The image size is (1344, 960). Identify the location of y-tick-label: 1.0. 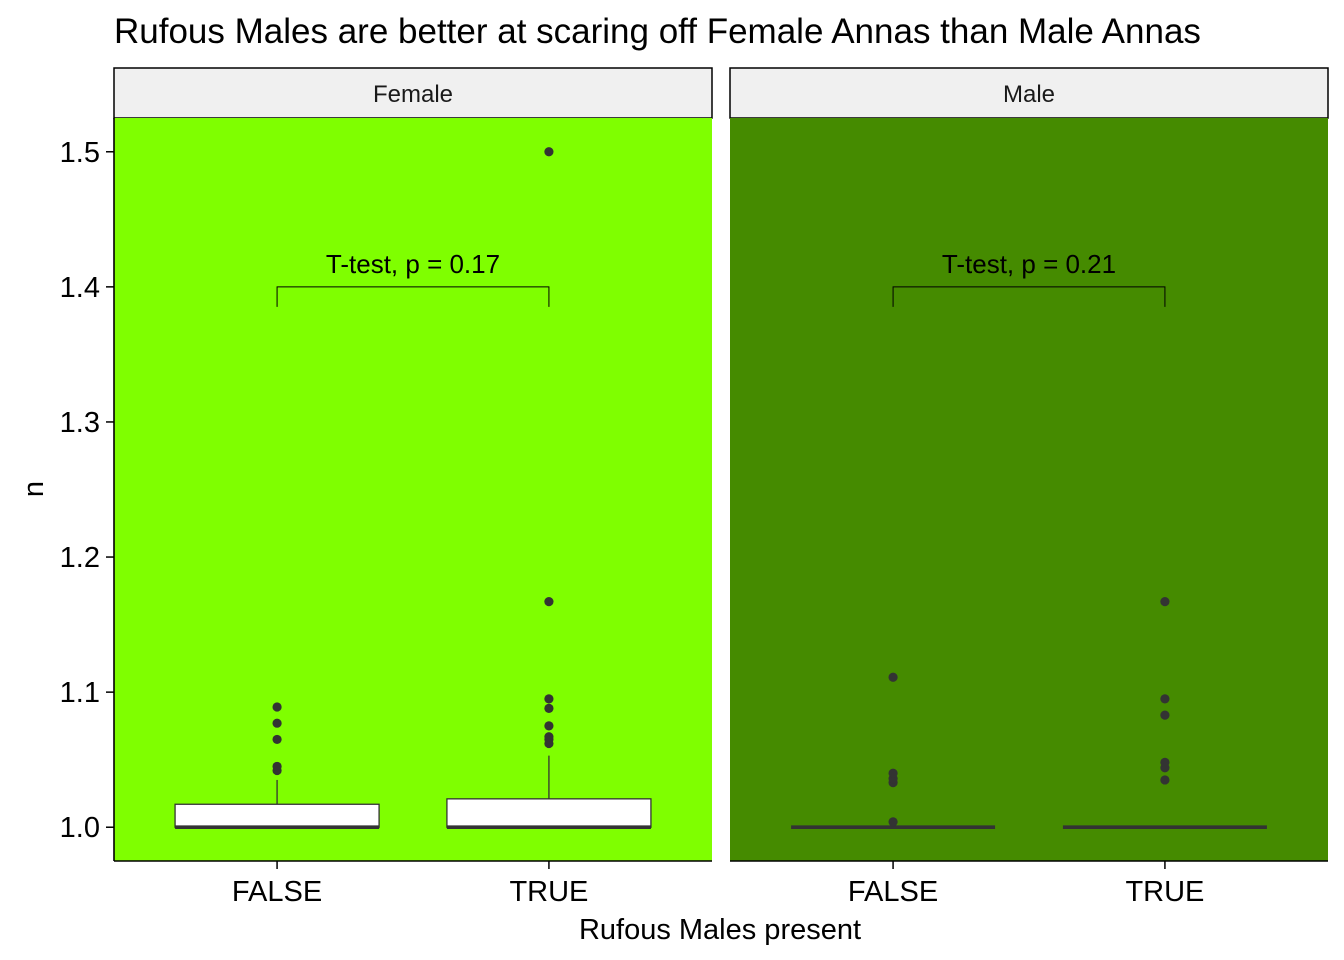
(80, 828).